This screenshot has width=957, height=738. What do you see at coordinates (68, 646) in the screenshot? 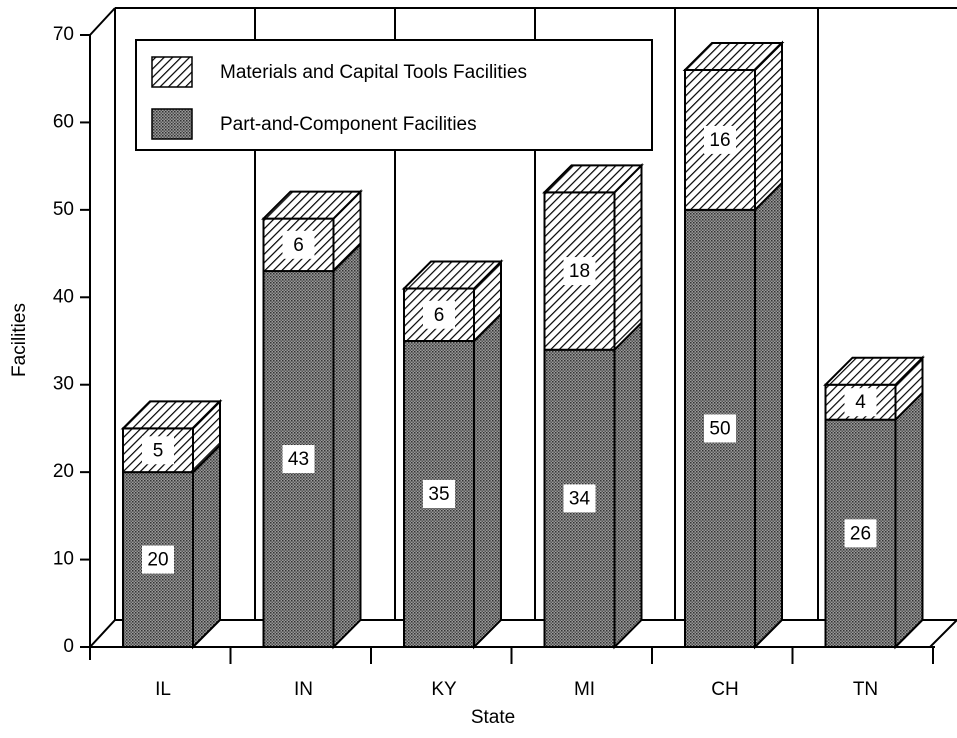
I see `y-tick-label: 0` at bounding box center [68, 646].